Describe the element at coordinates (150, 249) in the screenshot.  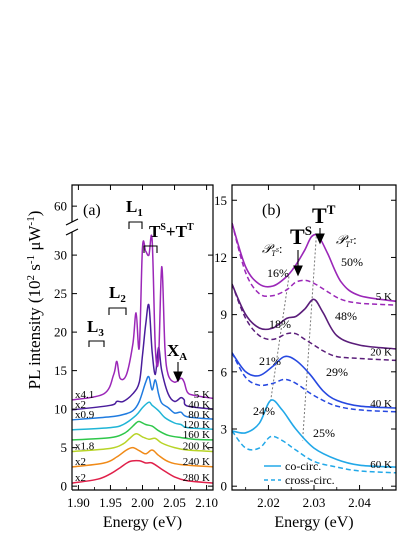
I see `bracket-ts-tt` at that location.